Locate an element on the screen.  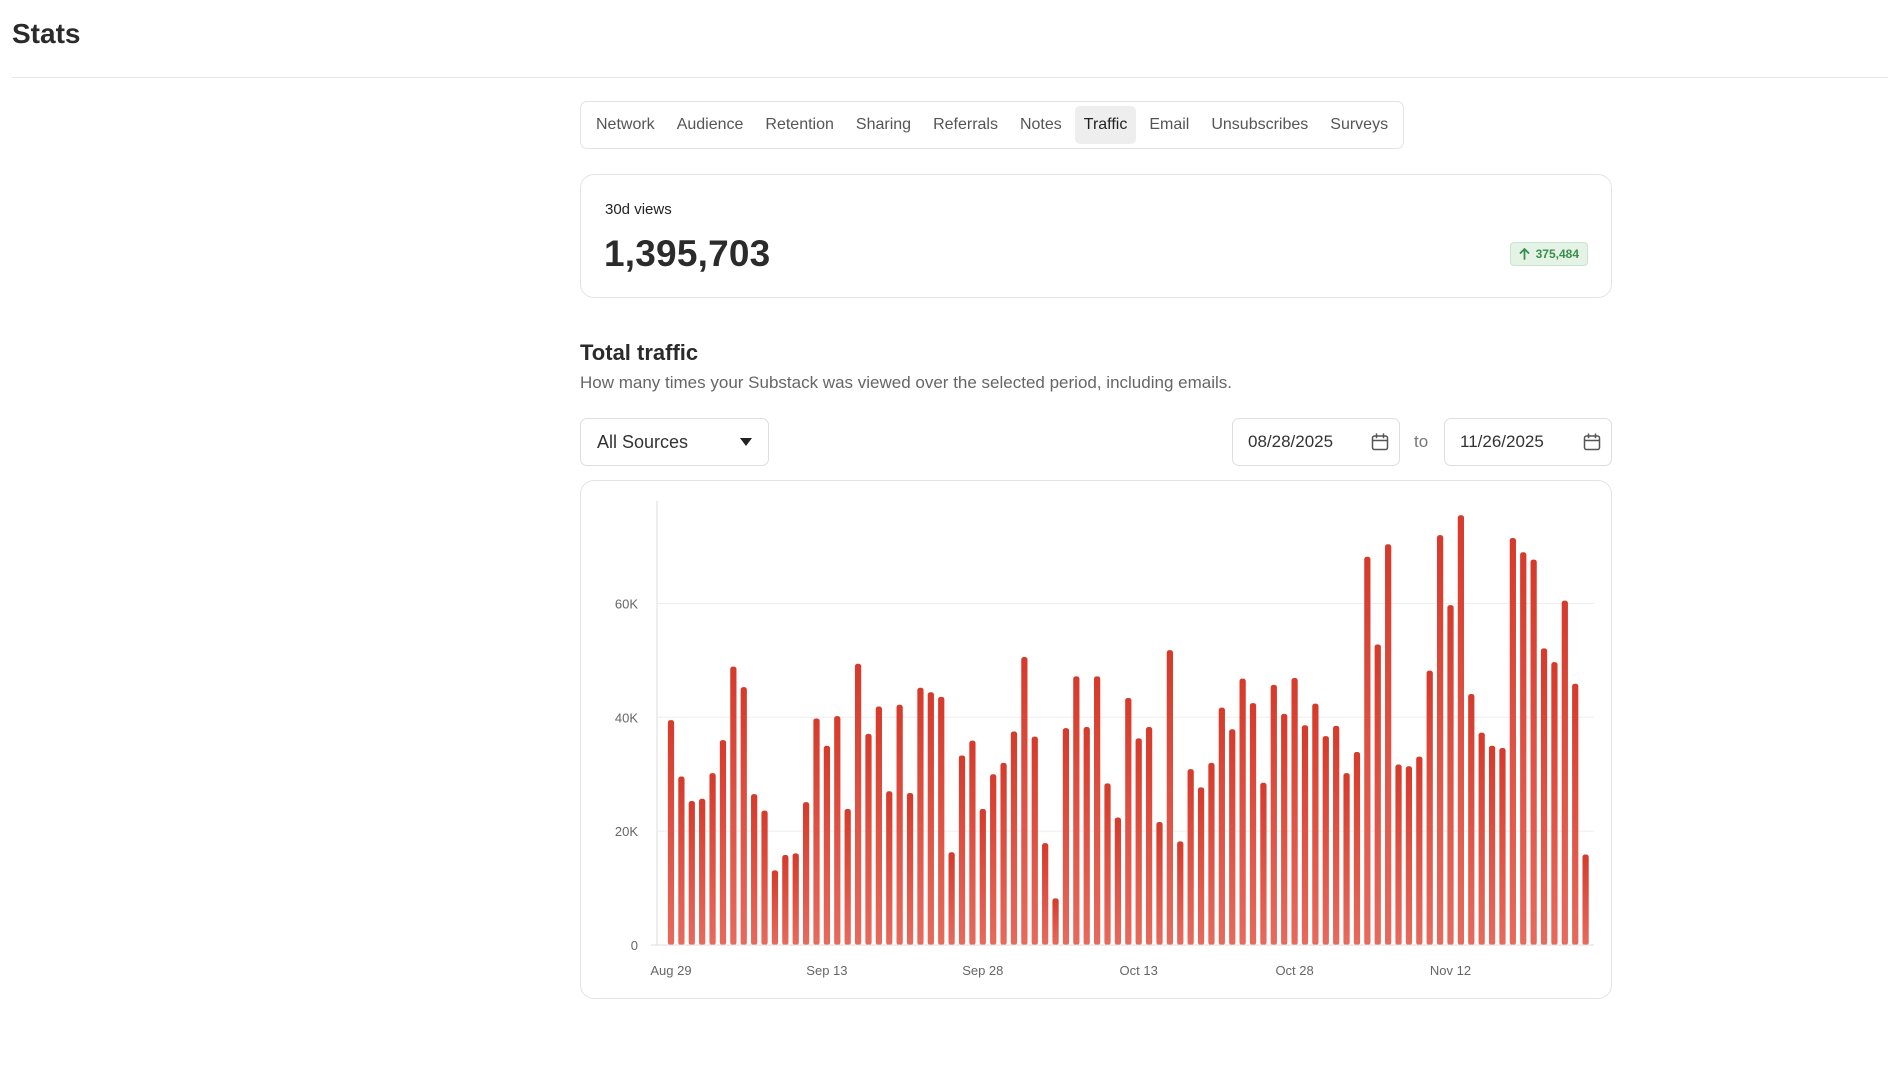
tab-network: Network is located at coordinates (625, 124).